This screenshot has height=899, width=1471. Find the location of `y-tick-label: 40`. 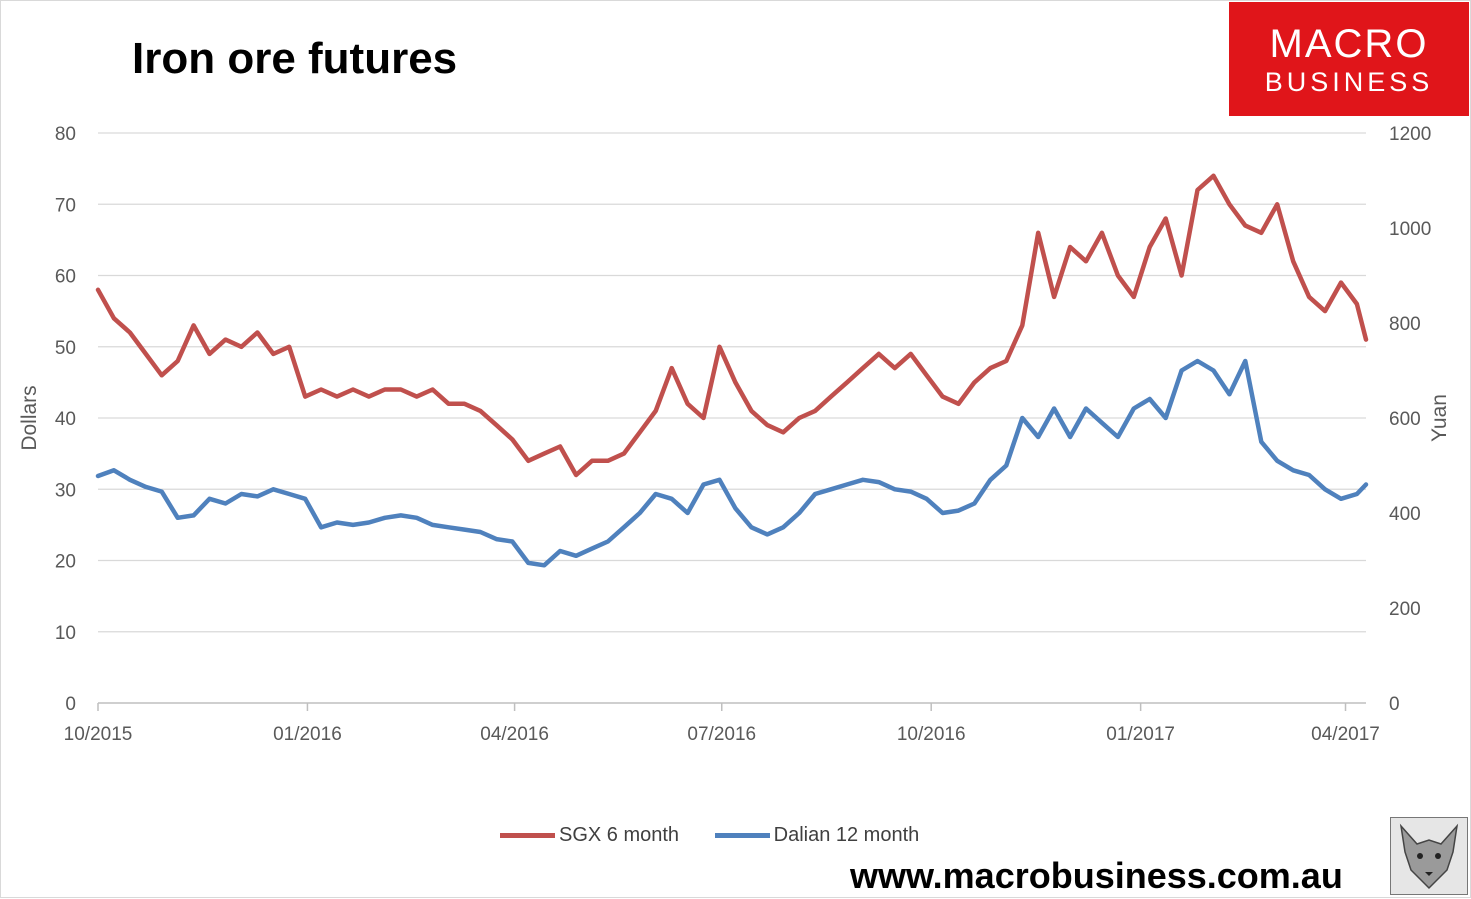

y-tick-label: 40 is located at coordinates (65, 419).